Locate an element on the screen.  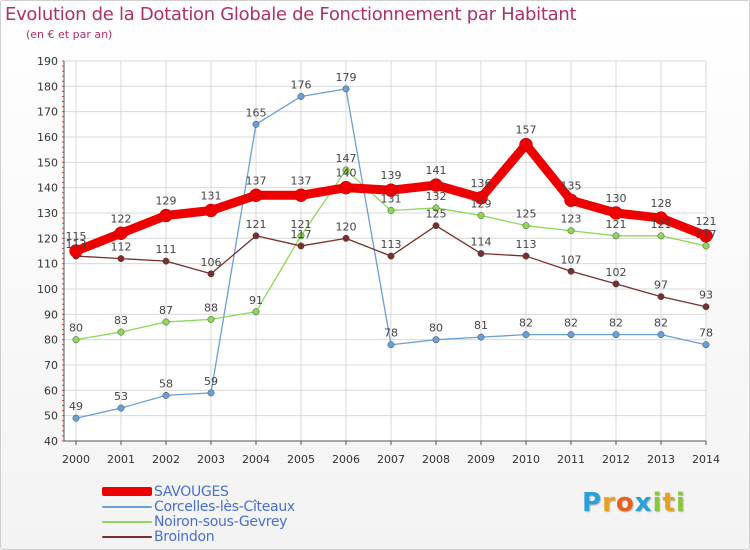
y-tick-label: 190 is located at coordinates (47, 61).